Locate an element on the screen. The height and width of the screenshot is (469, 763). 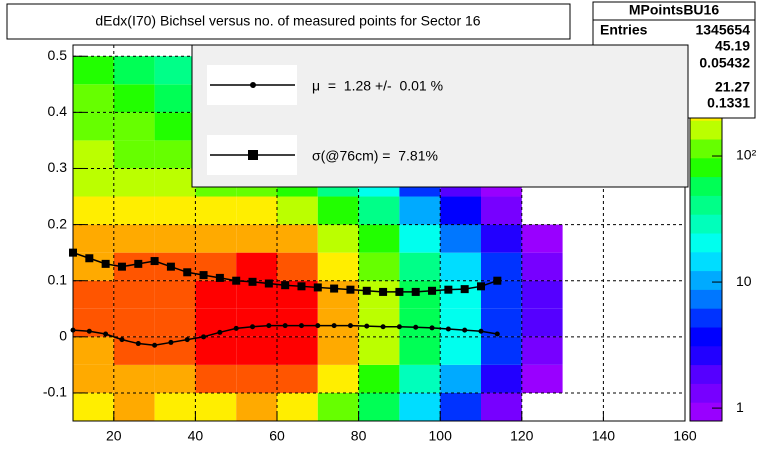
y-tick-label: 0.1 is located at coordinates (58, 279).